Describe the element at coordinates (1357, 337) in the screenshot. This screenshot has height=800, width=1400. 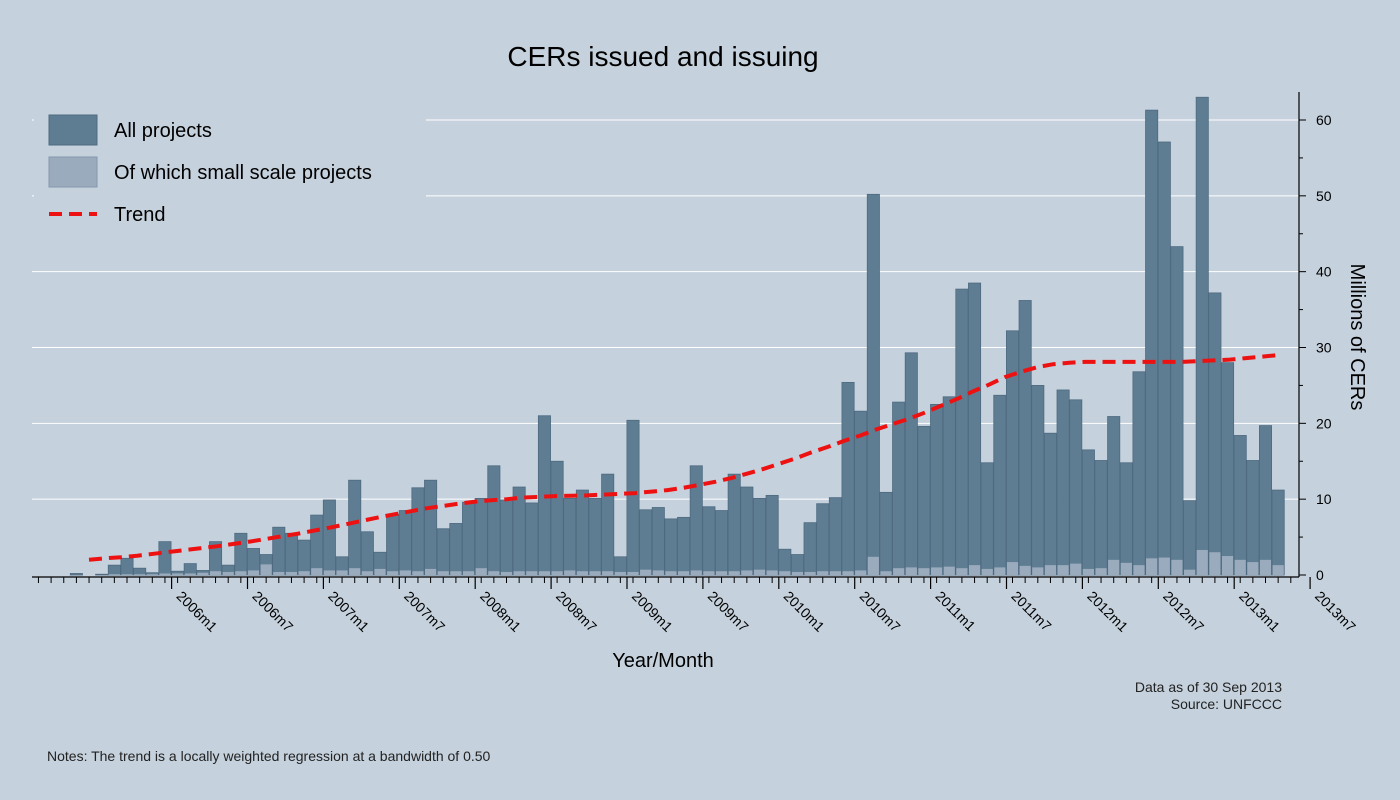
I see `y-axis-label: Millions of CERs` at that location.